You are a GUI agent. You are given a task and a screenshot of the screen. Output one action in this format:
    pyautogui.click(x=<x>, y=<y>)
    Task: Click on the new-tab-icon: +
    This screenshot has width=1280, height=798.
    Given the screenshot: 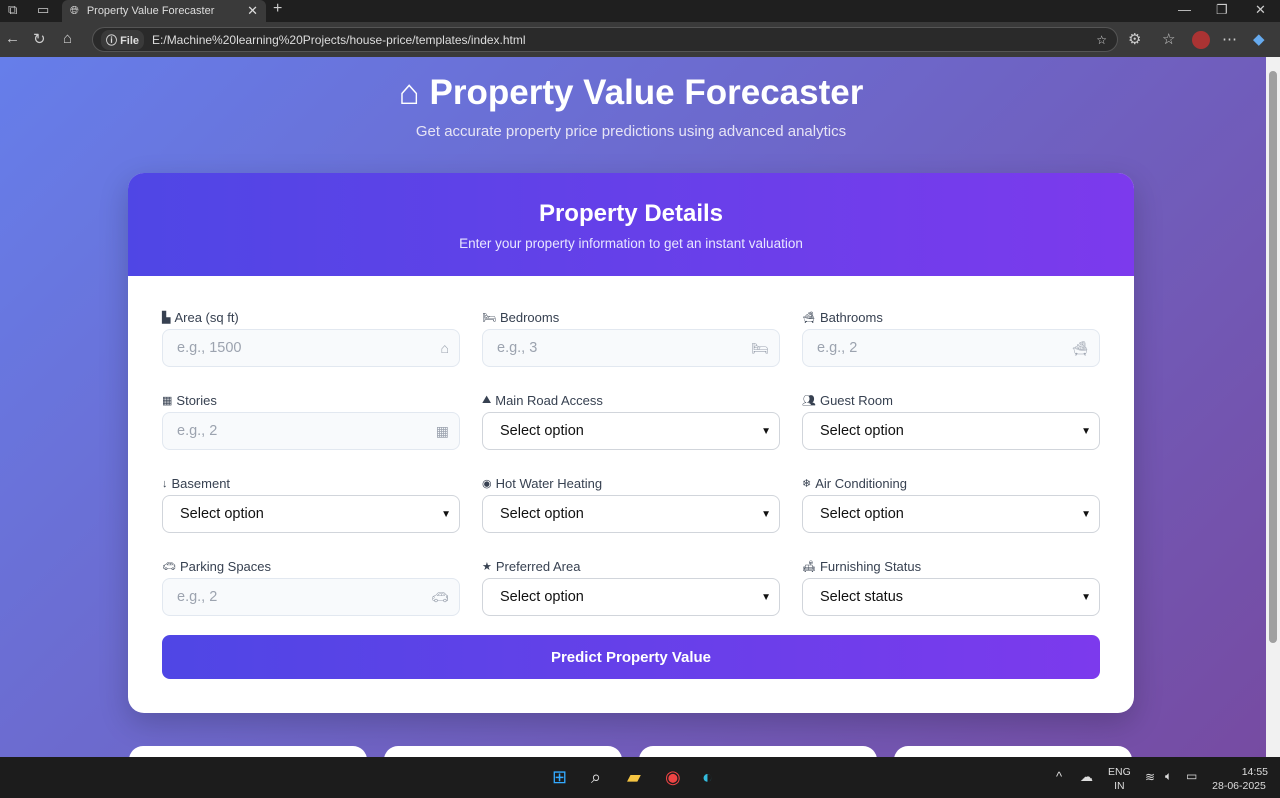 What is the action you would take?
    pyautogui.click(x=278, y=8)
    